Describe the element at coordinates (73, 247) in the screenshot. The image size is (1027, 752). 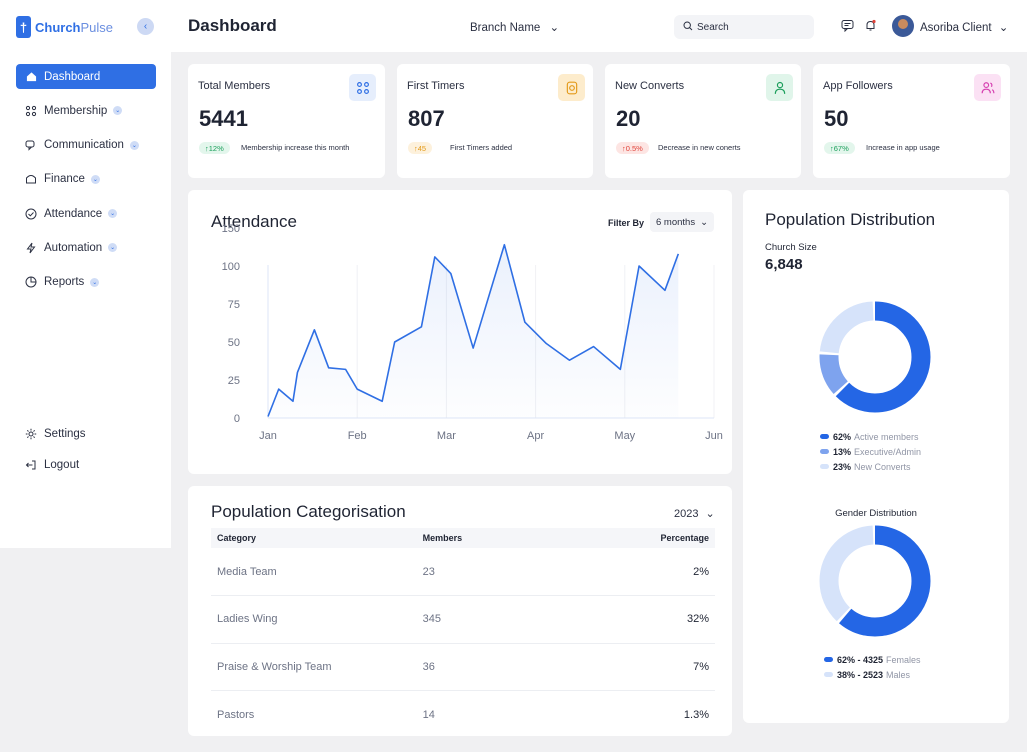
I see `sidebar-item-label: Automation` at that location.